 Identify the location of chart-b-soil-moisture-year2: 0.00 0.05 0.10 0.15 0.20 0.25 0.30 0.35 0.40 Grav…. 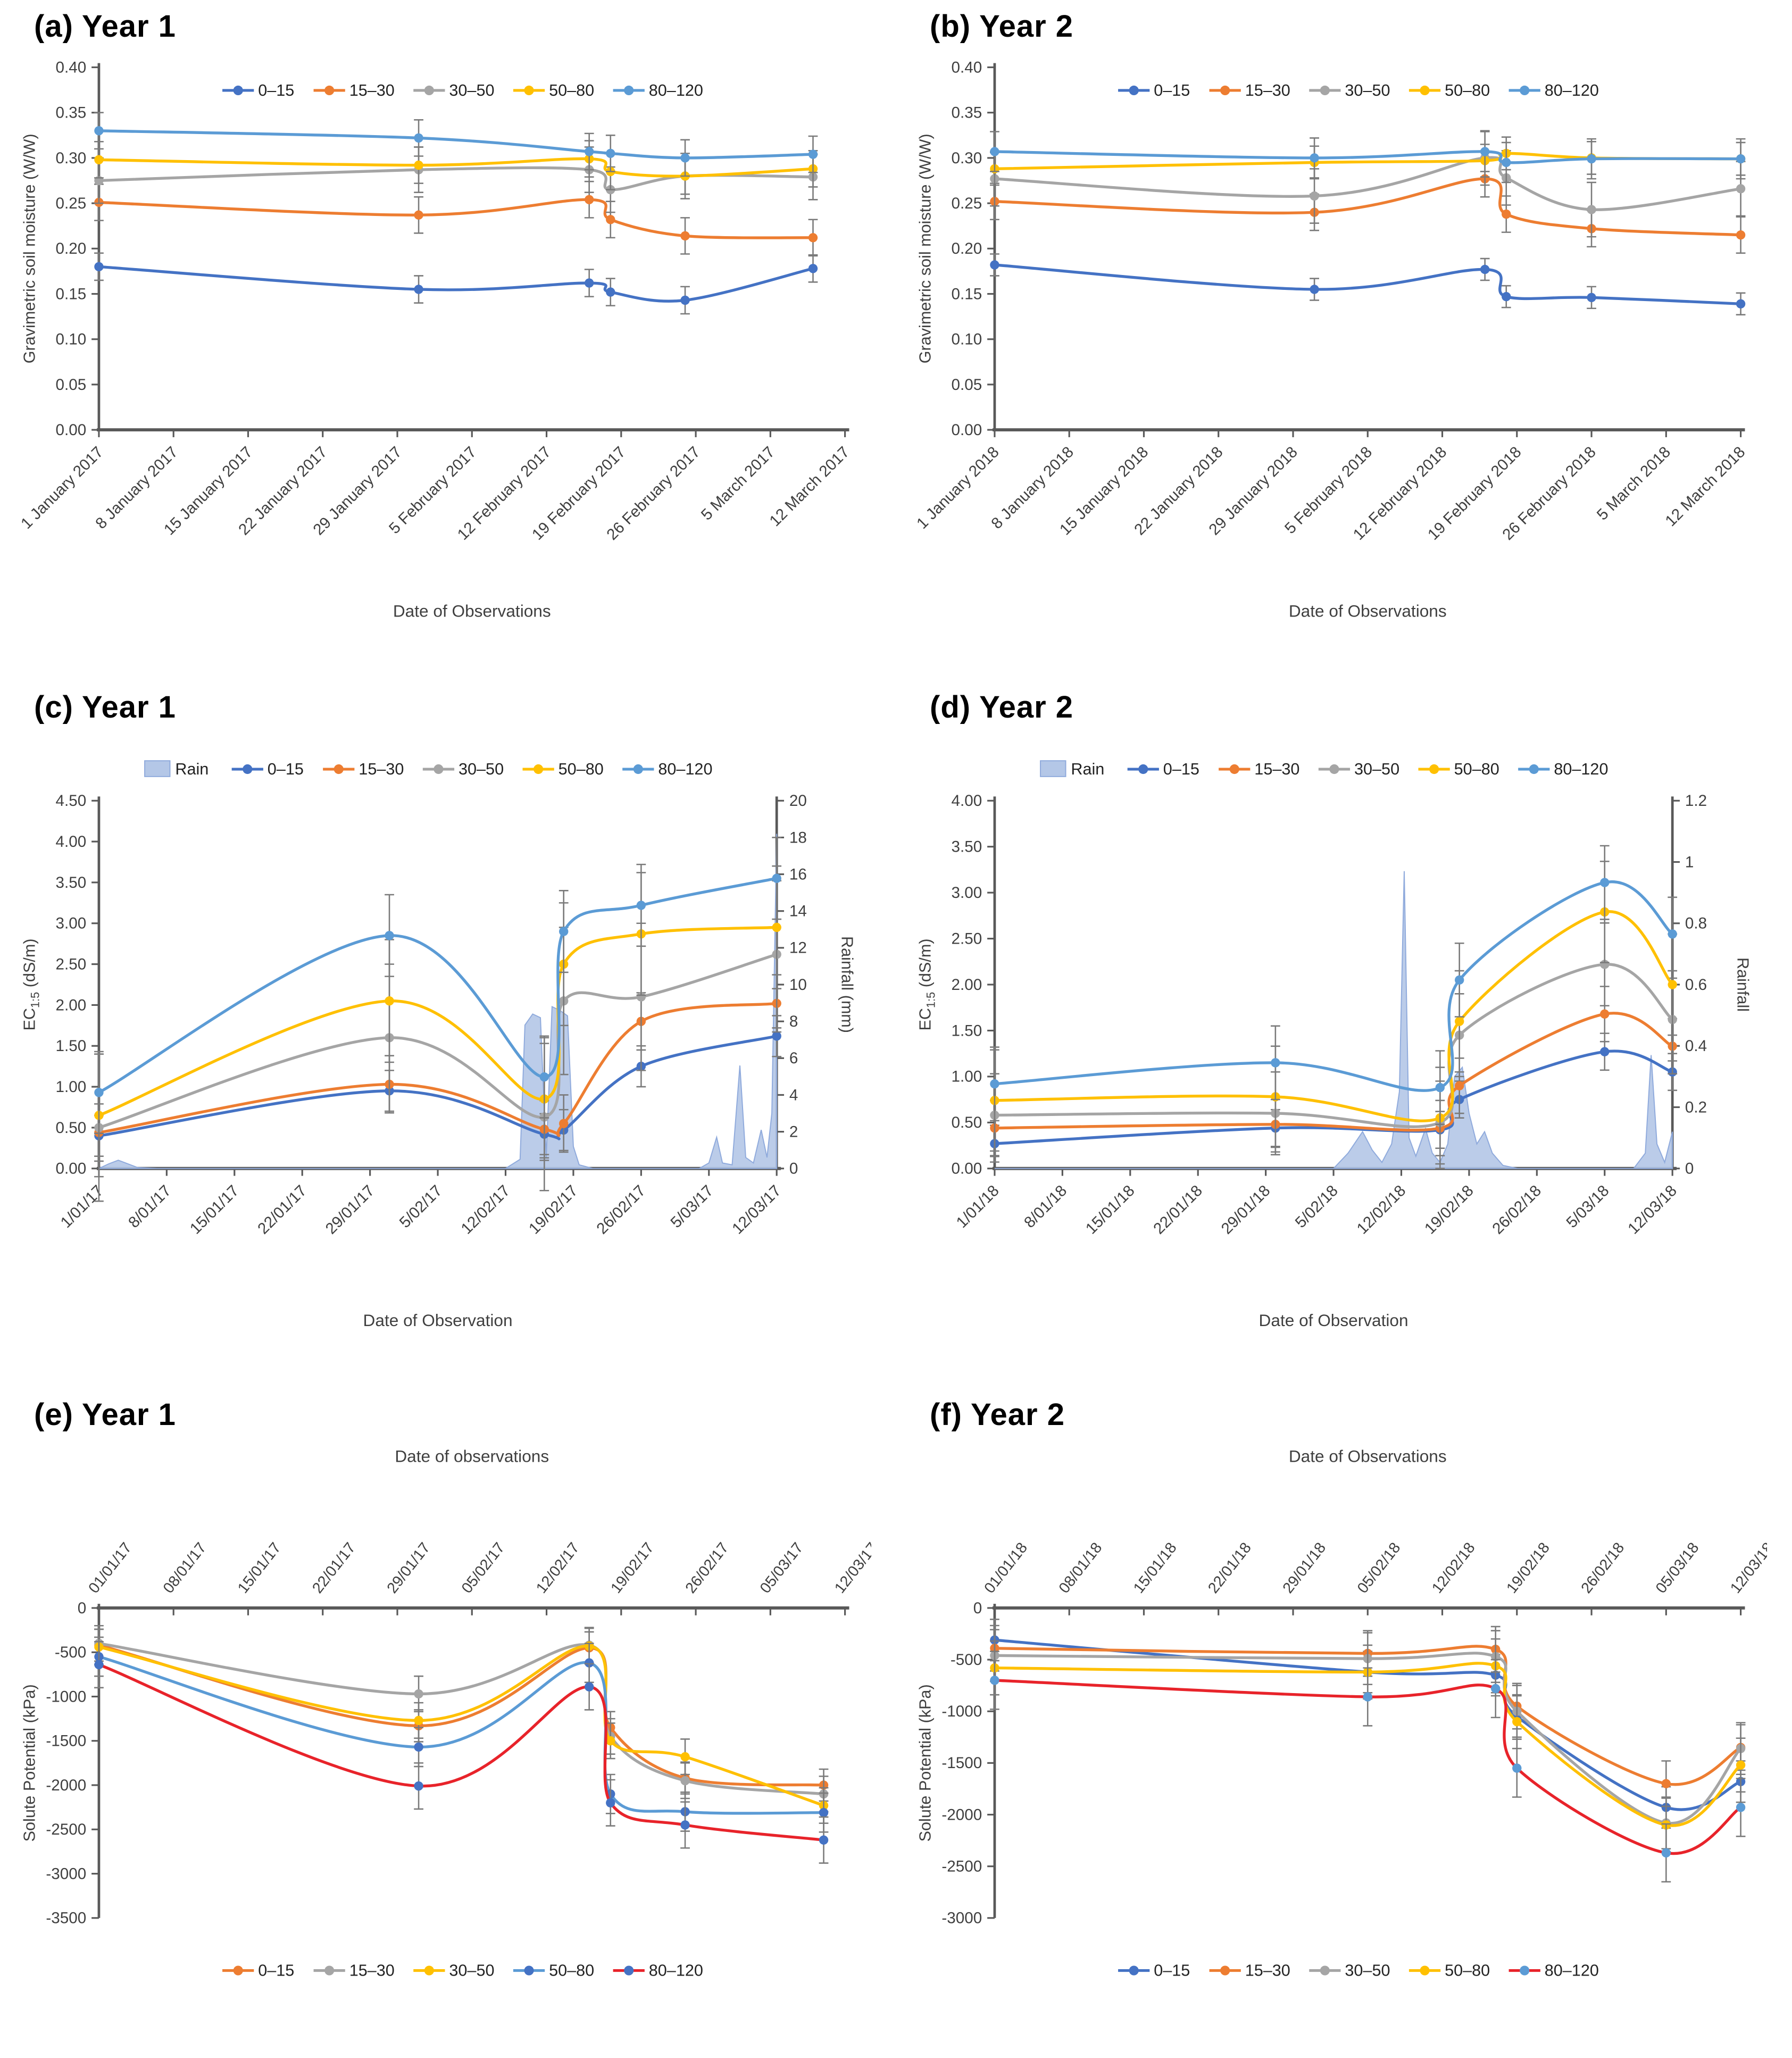
(1330, 339).